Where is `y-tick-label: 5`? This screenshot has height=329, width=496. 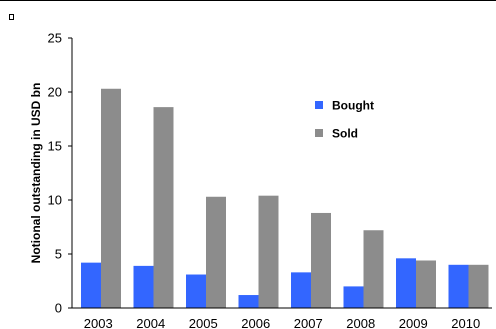
y-tick-label: 5 is located at coordinates (58, 254).